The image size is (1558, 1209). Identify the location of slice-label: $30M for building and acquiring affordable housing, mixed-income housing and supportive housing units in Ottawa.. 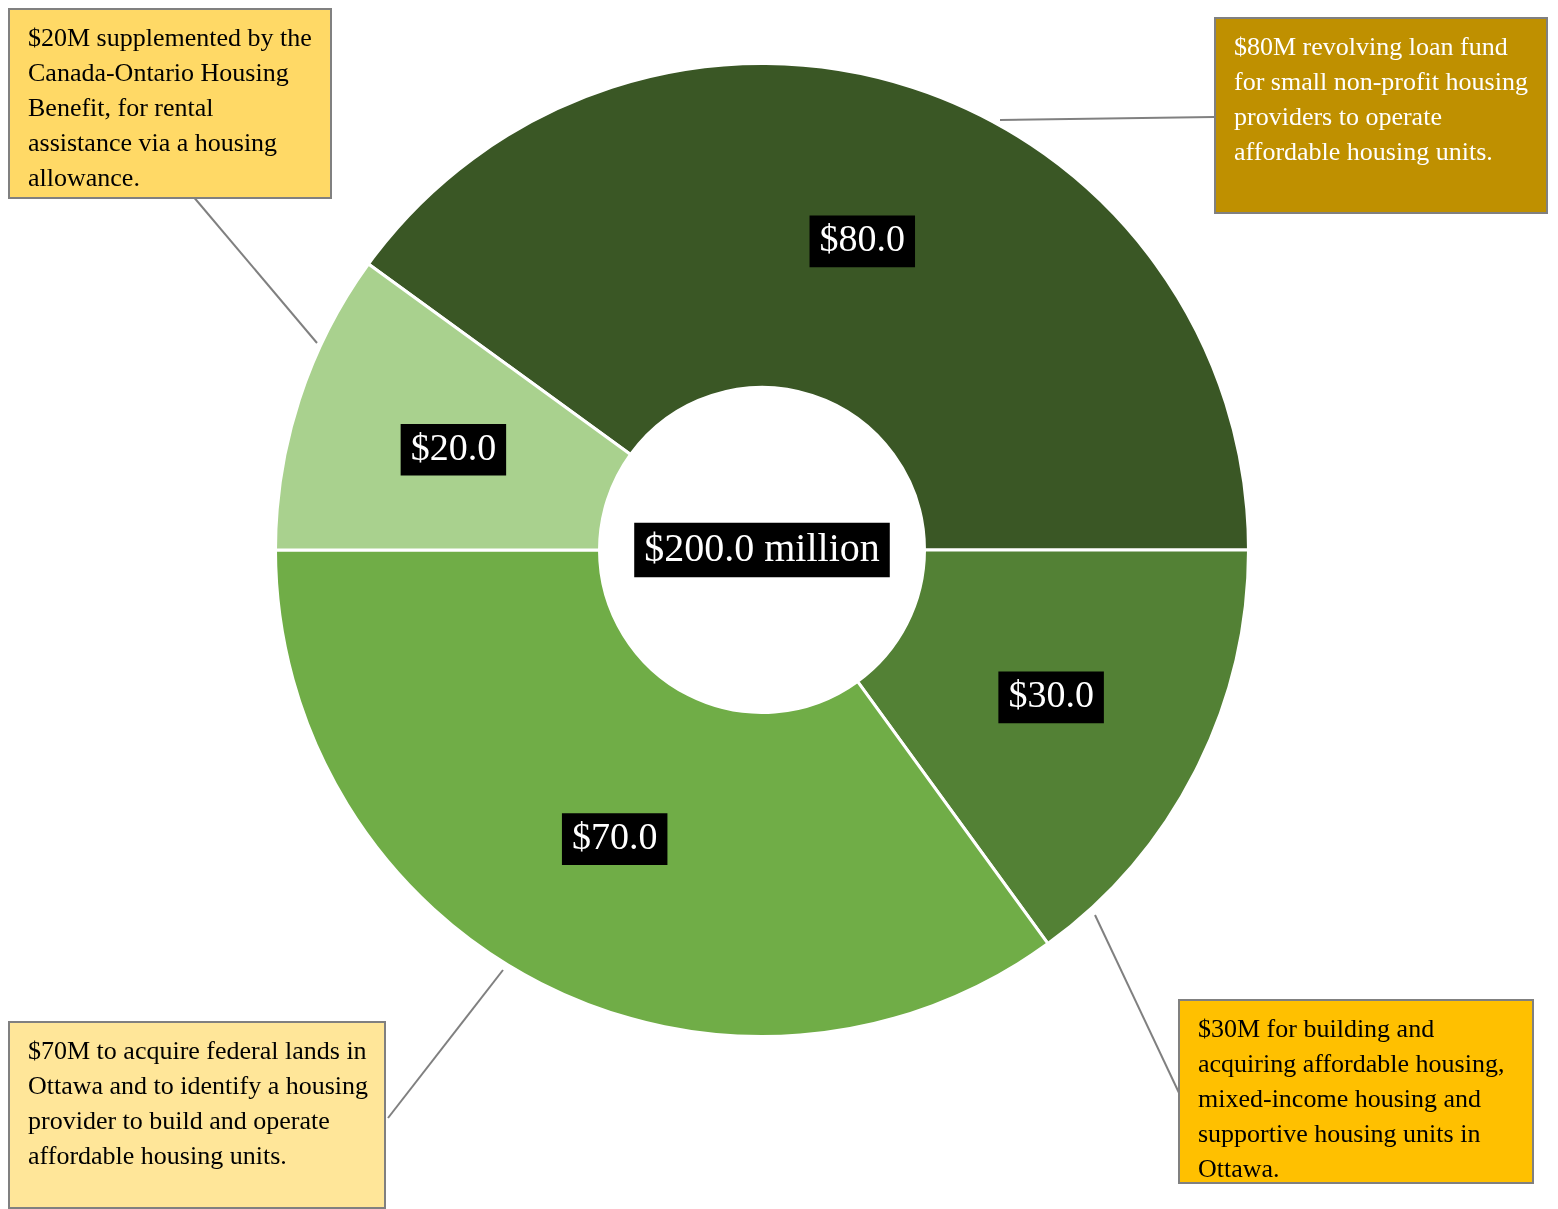
(1356, 1091).